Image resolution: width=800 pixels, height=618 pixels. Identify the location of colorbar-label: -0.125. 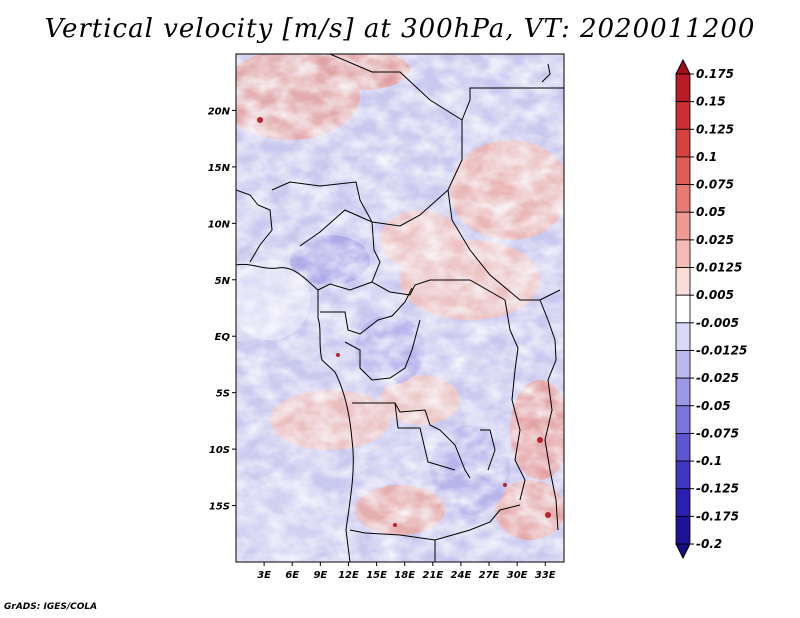
(717, 489).